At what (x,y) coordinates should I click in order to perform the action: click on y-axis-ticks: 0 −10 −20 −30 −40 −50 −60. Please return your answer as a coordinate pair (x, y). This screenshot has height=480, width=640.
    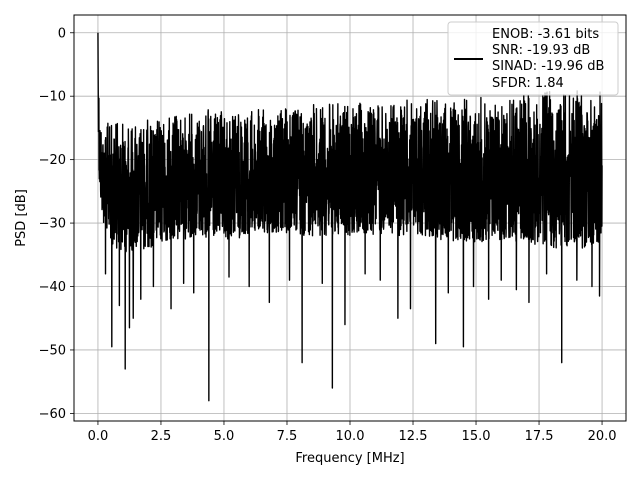
    Looking at the image, I should click on (56, 224).